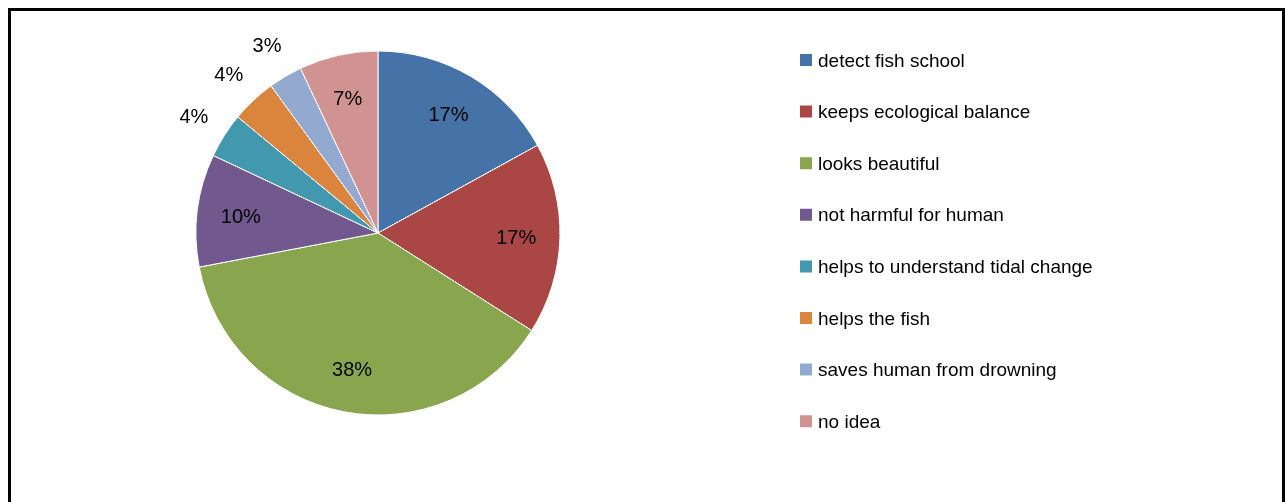 Image resolution: width=1285 pixels, height=502 pixels. Describe the element at coordinates (911, 215) in the screenshot. I see `legend-label: not harmful for human` at that location.